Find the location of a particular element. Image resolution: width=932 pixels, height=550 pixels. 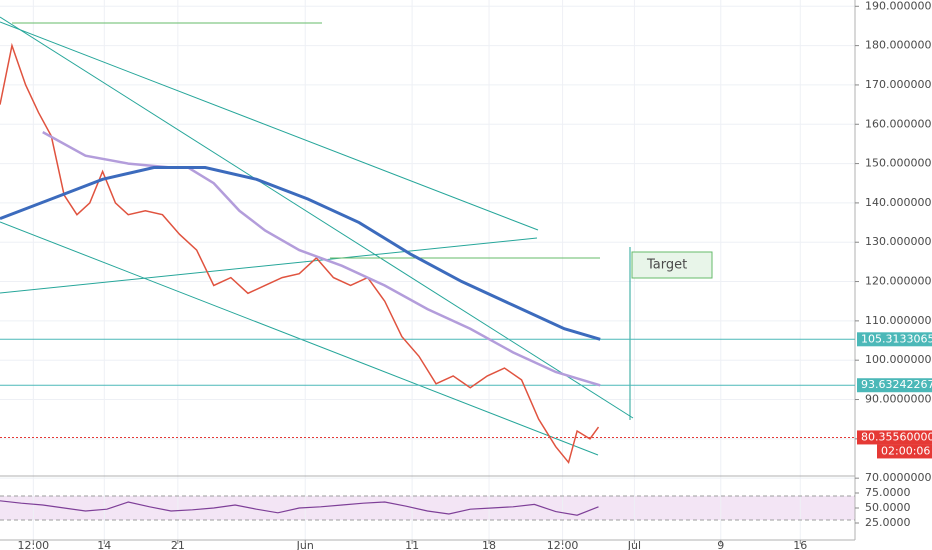

y-tick-label: 70.00000000 is located at coordinates (898, 477).